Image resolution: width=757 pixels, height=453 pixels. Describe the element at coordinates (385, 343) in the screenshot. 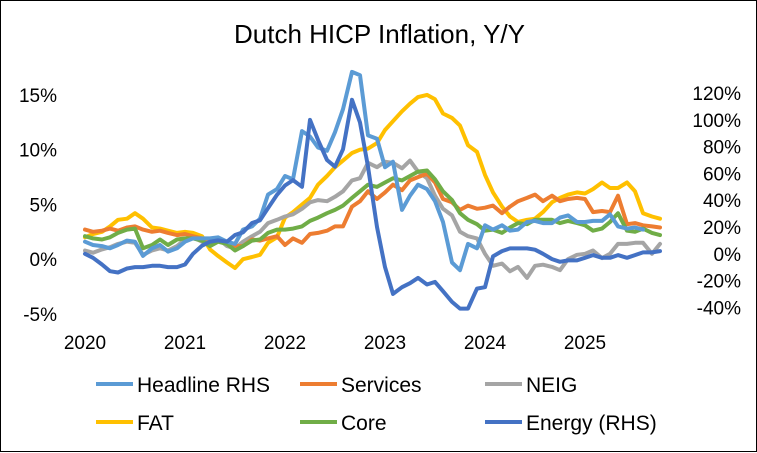

I see `x-tick-label: 2023` at that location.